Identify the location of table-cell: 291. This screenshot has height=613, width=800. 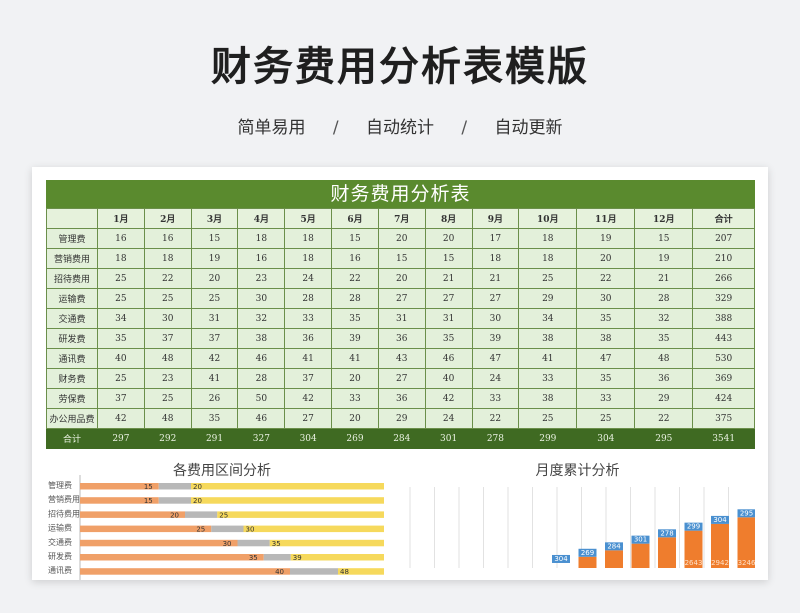
(214, 438).